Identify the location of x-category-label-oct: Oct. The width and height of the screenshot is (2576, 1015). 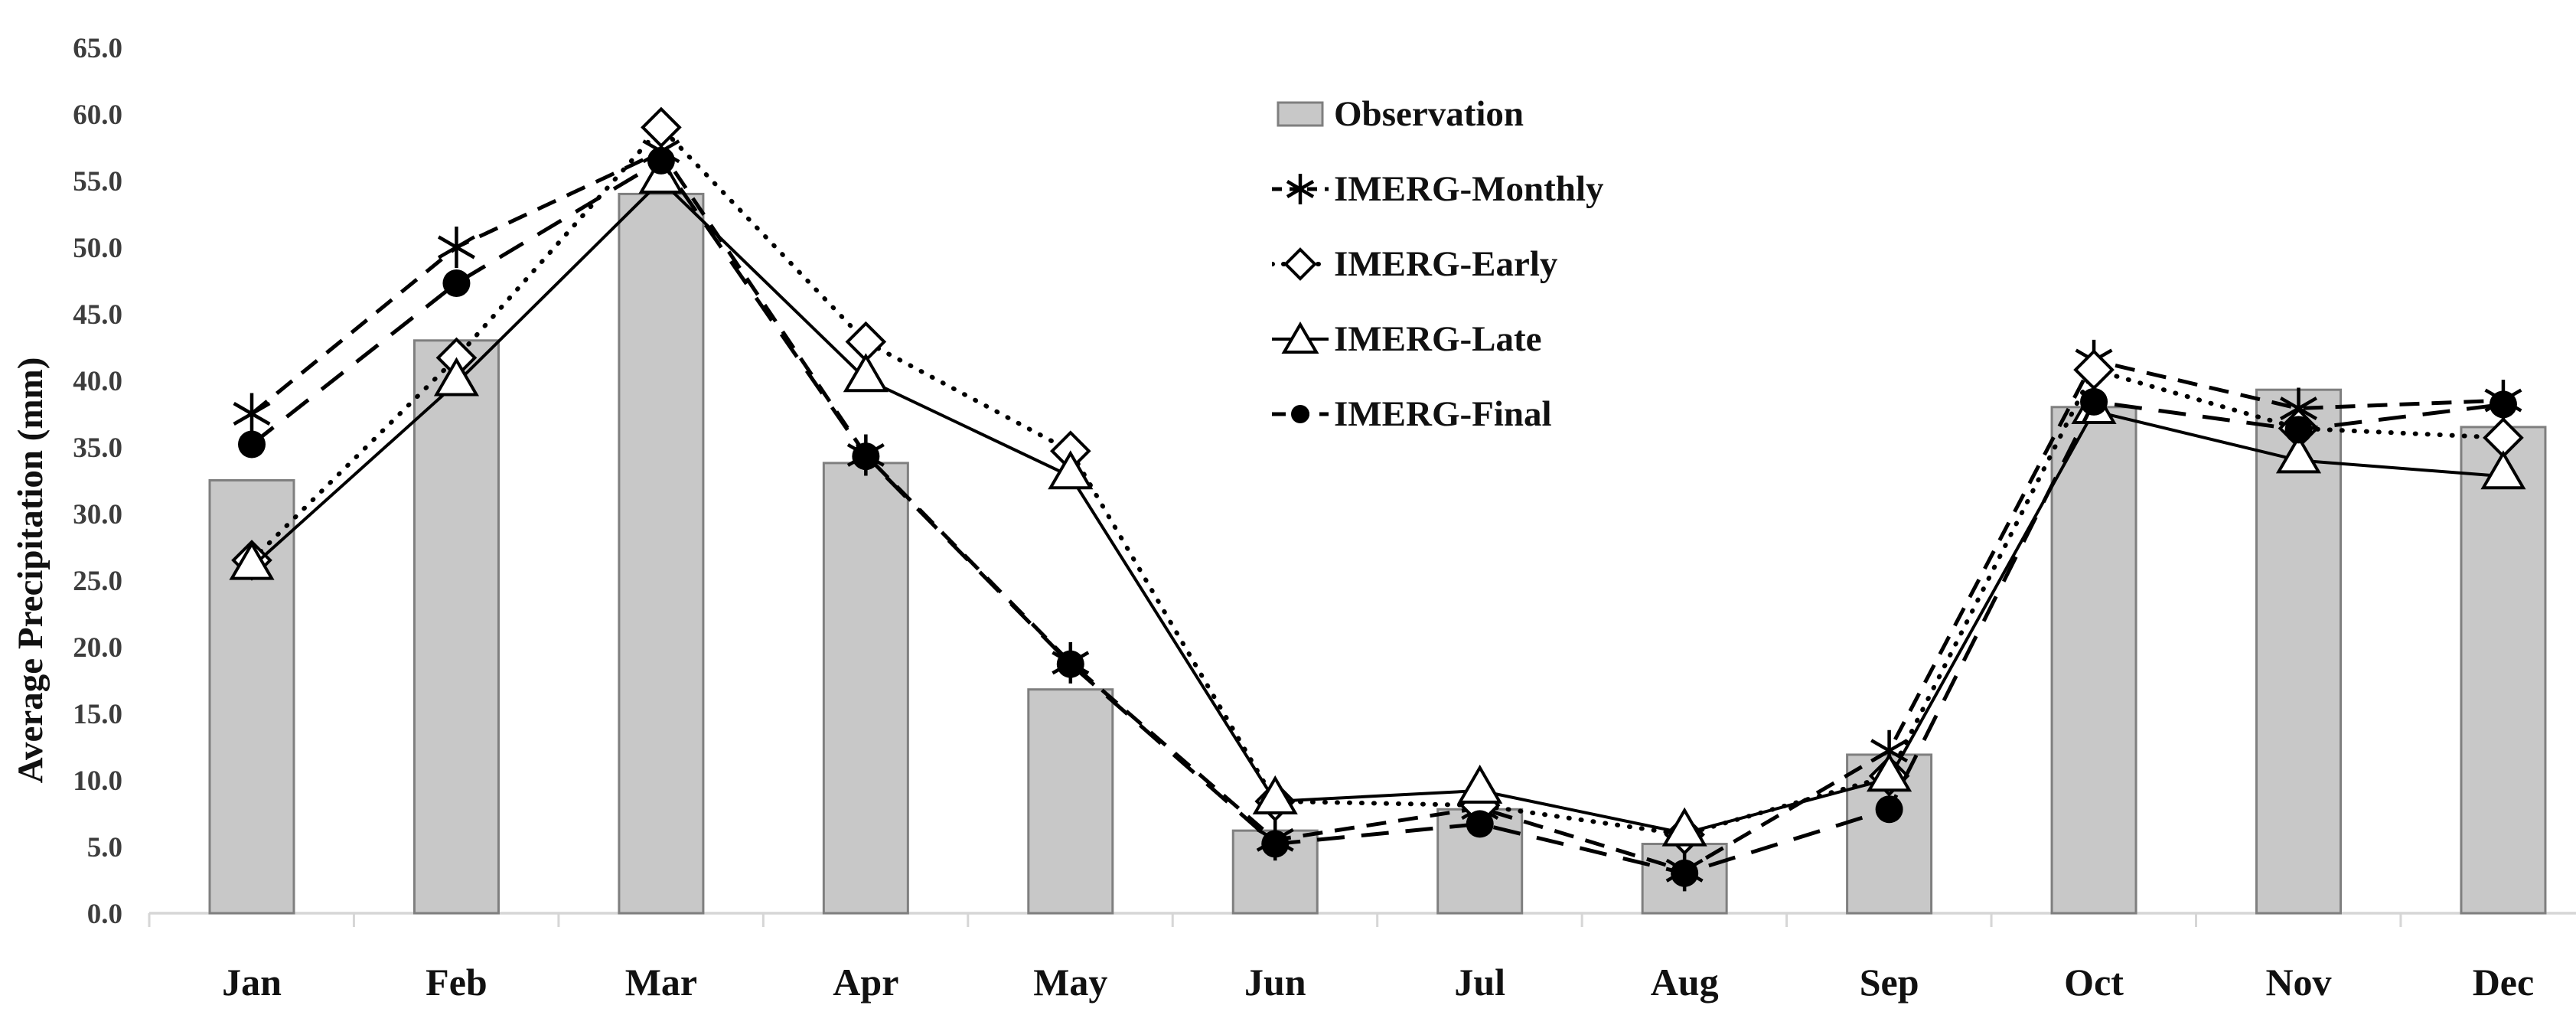
(2094, 982).